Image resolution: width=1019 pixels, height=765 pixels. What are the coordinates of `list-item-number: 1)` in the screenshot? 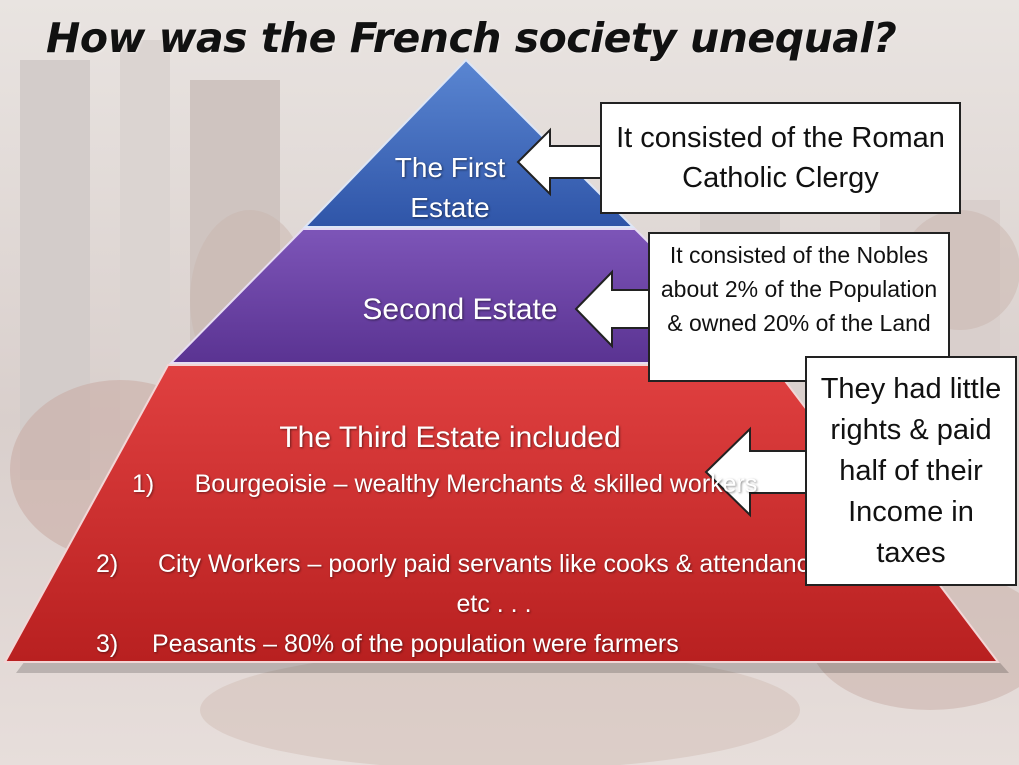 It's located at (143, 484).